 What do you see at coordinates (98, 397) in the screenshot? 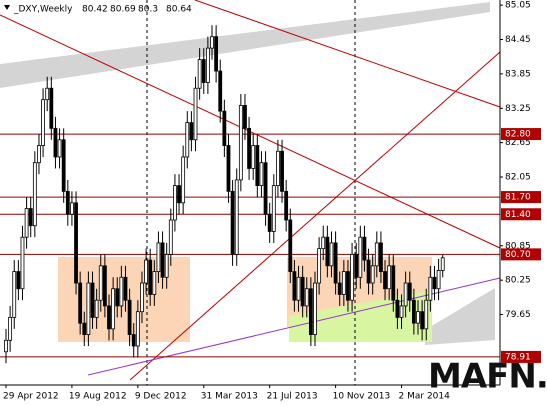
I see `x-tick-label: 19 Aug 2012` at bounding box center [98, 397].